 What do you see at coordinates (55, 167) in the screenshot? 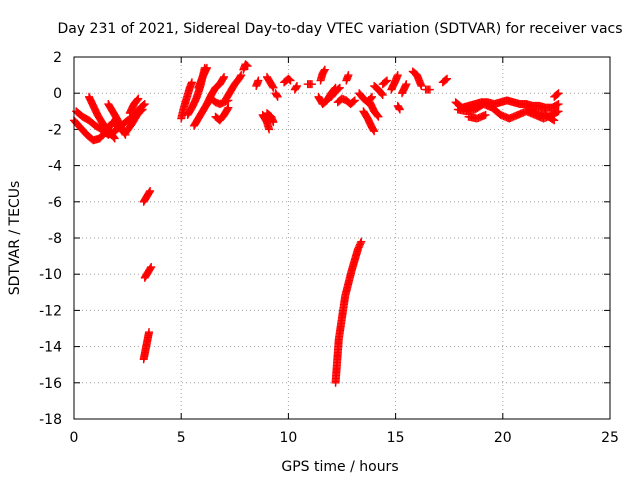
I see `y-tick-label: -4` at bounding box center [55, 167].